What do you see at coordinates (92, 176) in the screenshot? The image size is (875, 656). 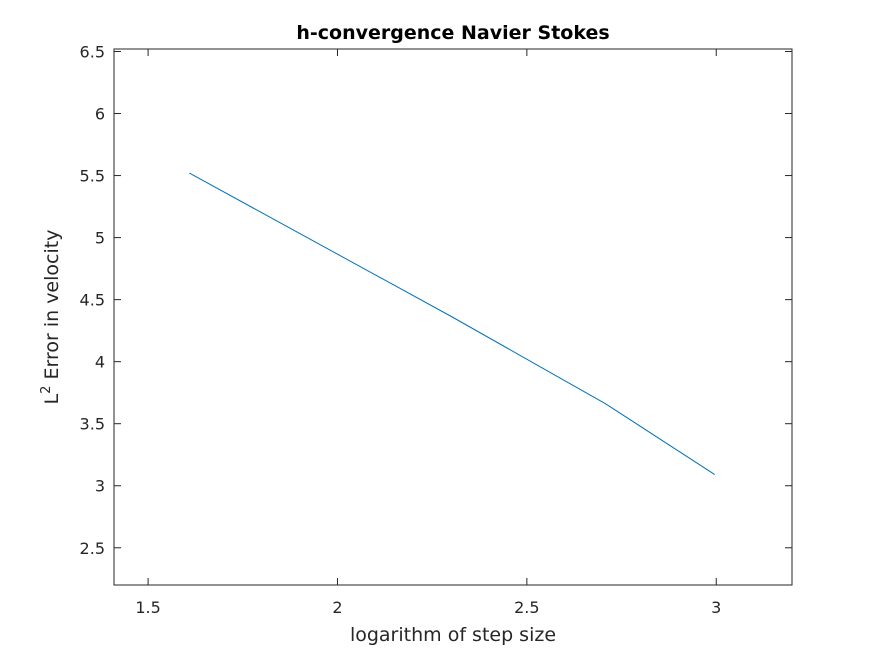 I see `y-tick-label: 5.5` at bounding box center [92, 176].